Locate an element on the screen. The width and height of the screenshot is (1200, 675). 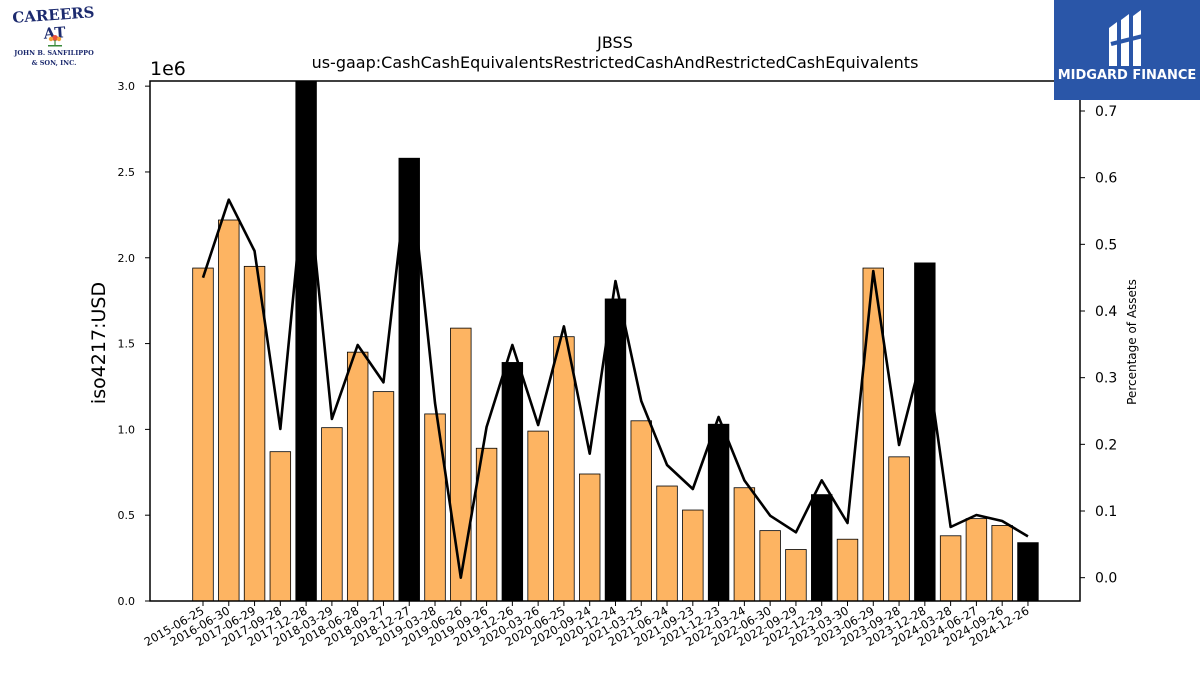
y-tick-label: 3.0 is located at coordinates (127, 86).